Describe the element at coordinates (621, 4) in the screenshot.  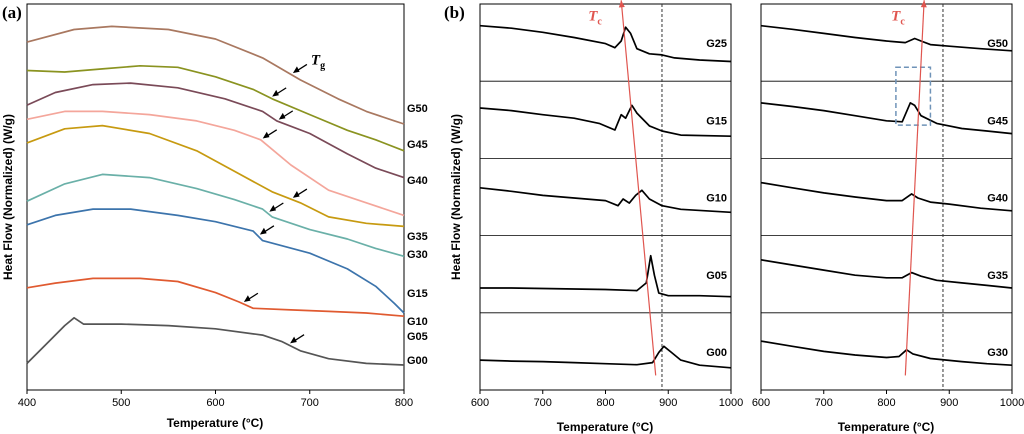
I see `panel-b-left-tc-arrow-icon` at that location.